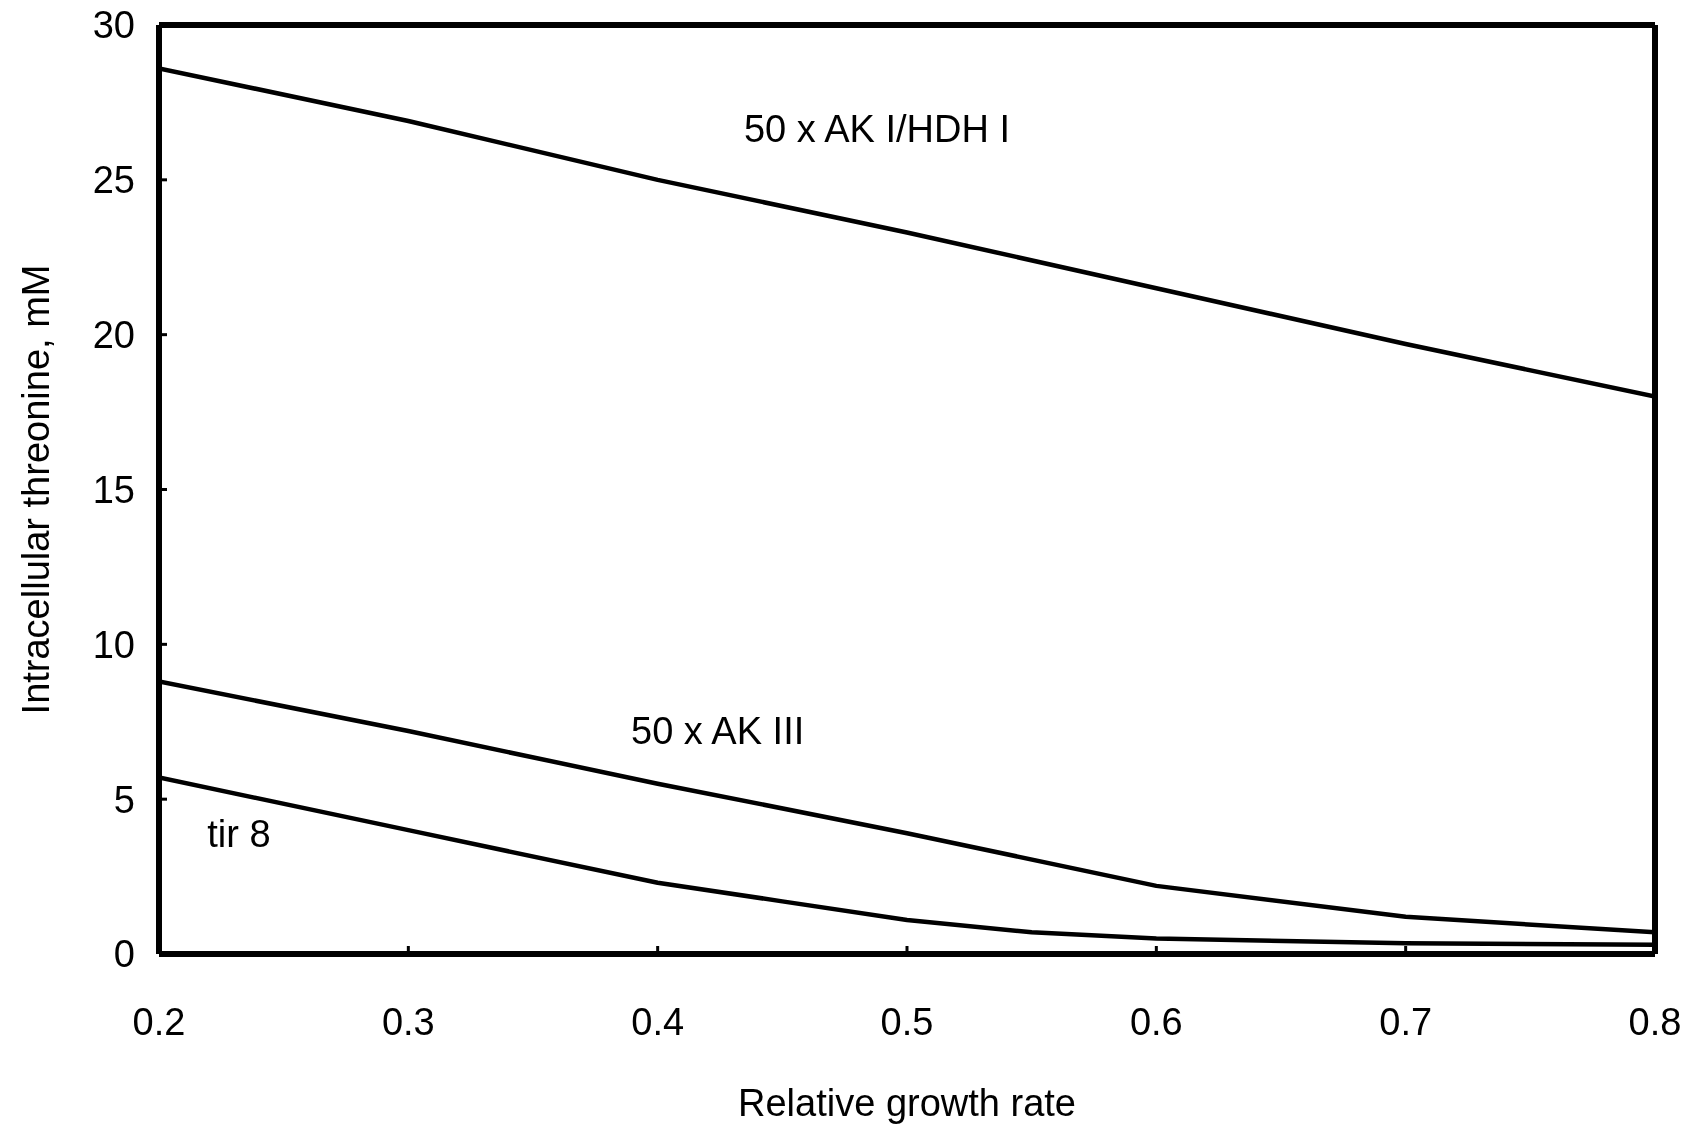 The width and height of the screenshot is (1688, 1126). I want to click on x-axis-title: Relative growth rate, so click(907, 1103).